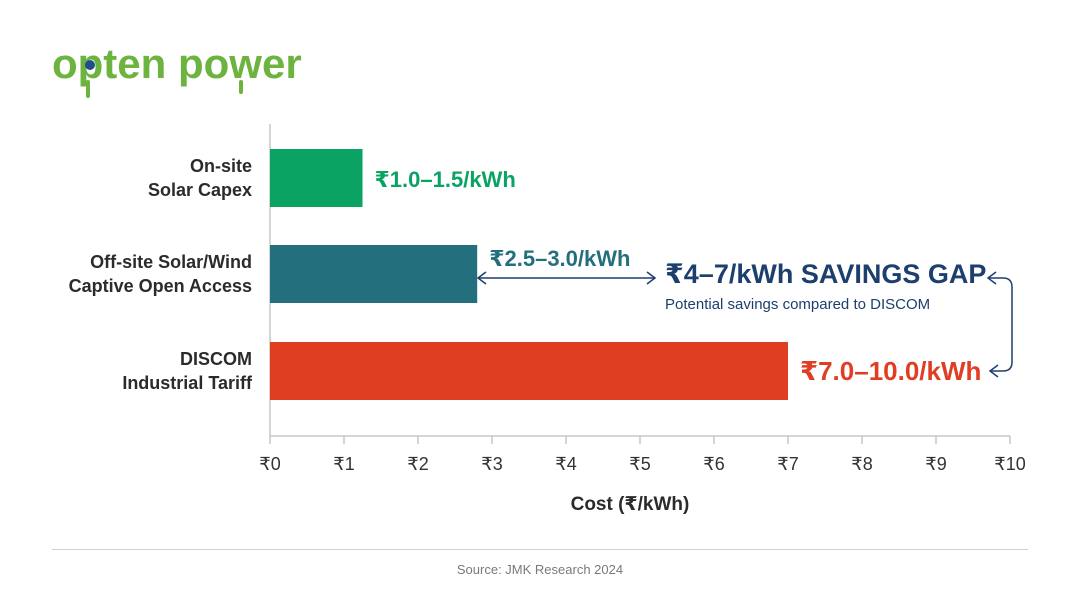  Describe the element at coordinates (890, 371) in the screenshot. I see `bar-value-label: ₹7.0–10.0/kWh` at that location.